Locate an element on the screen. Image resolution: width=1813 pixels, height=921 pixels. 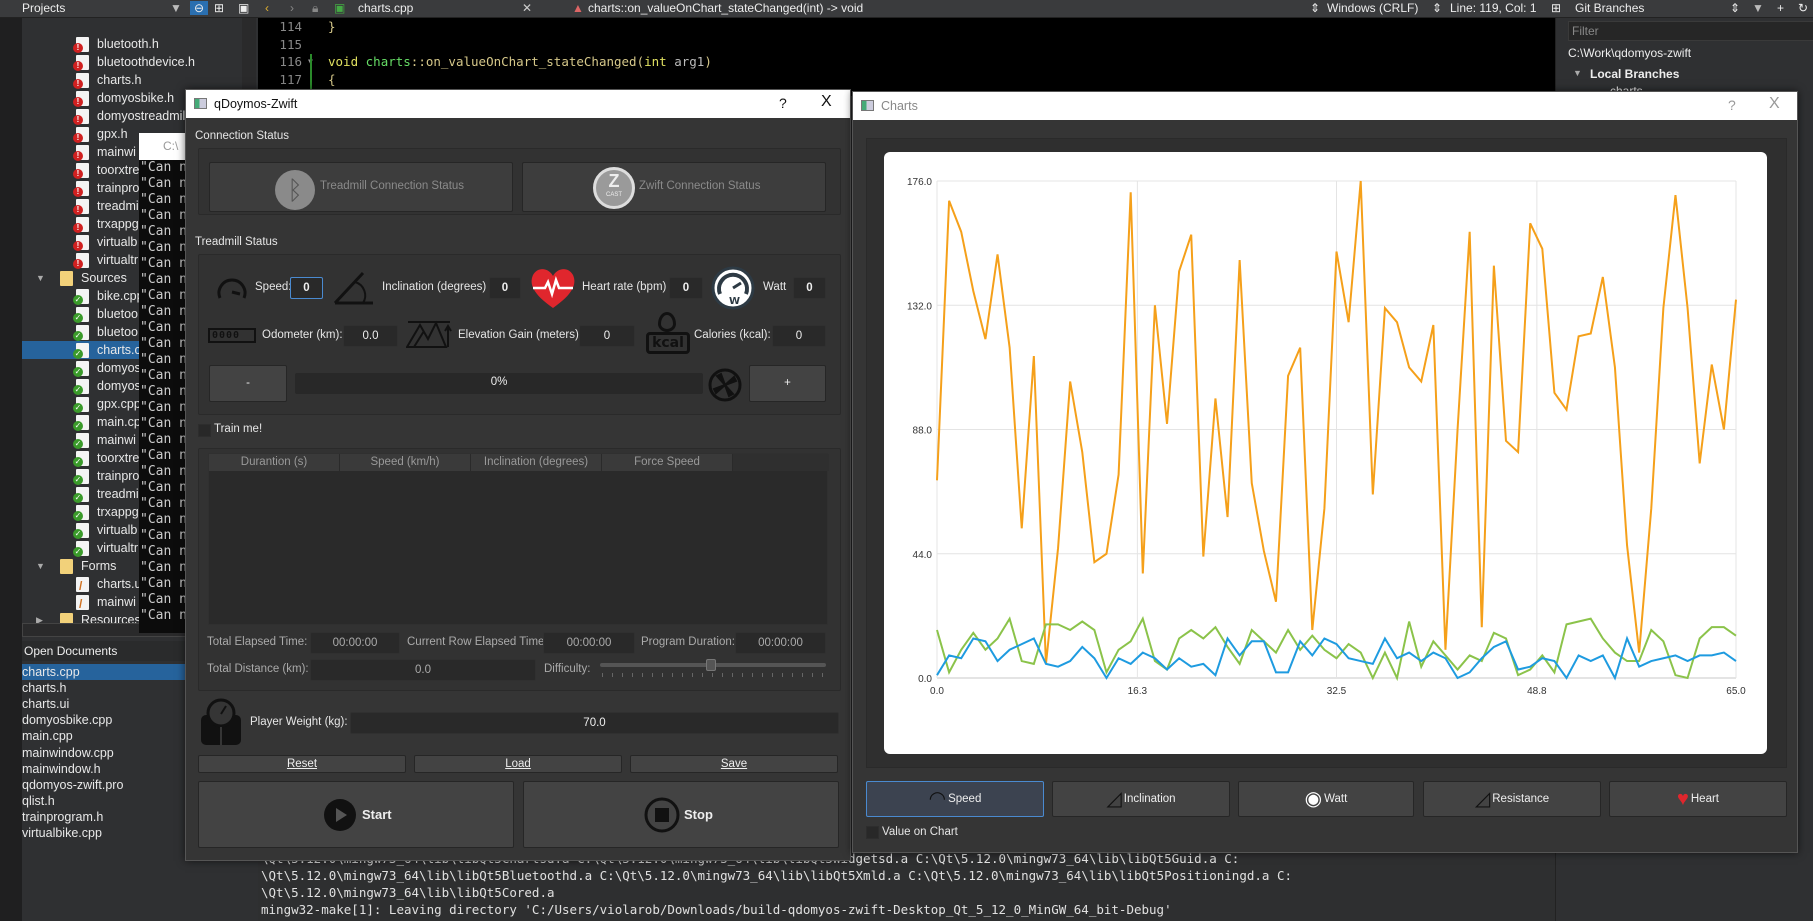
table-header-cell: Force Speed is located at coordinates (667, 462).